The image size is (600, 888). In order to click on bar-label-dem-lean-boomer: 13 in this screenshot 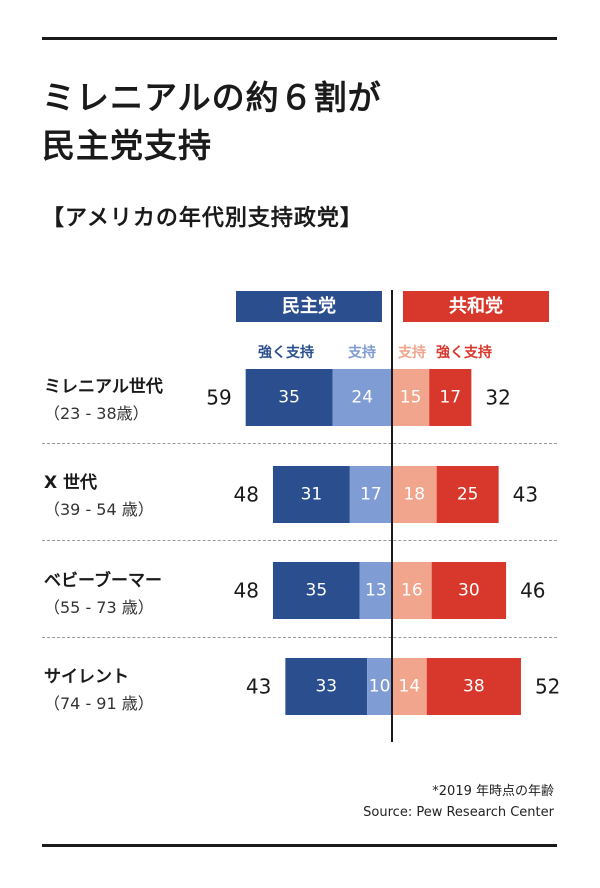, I will do `click(376, 591)`.